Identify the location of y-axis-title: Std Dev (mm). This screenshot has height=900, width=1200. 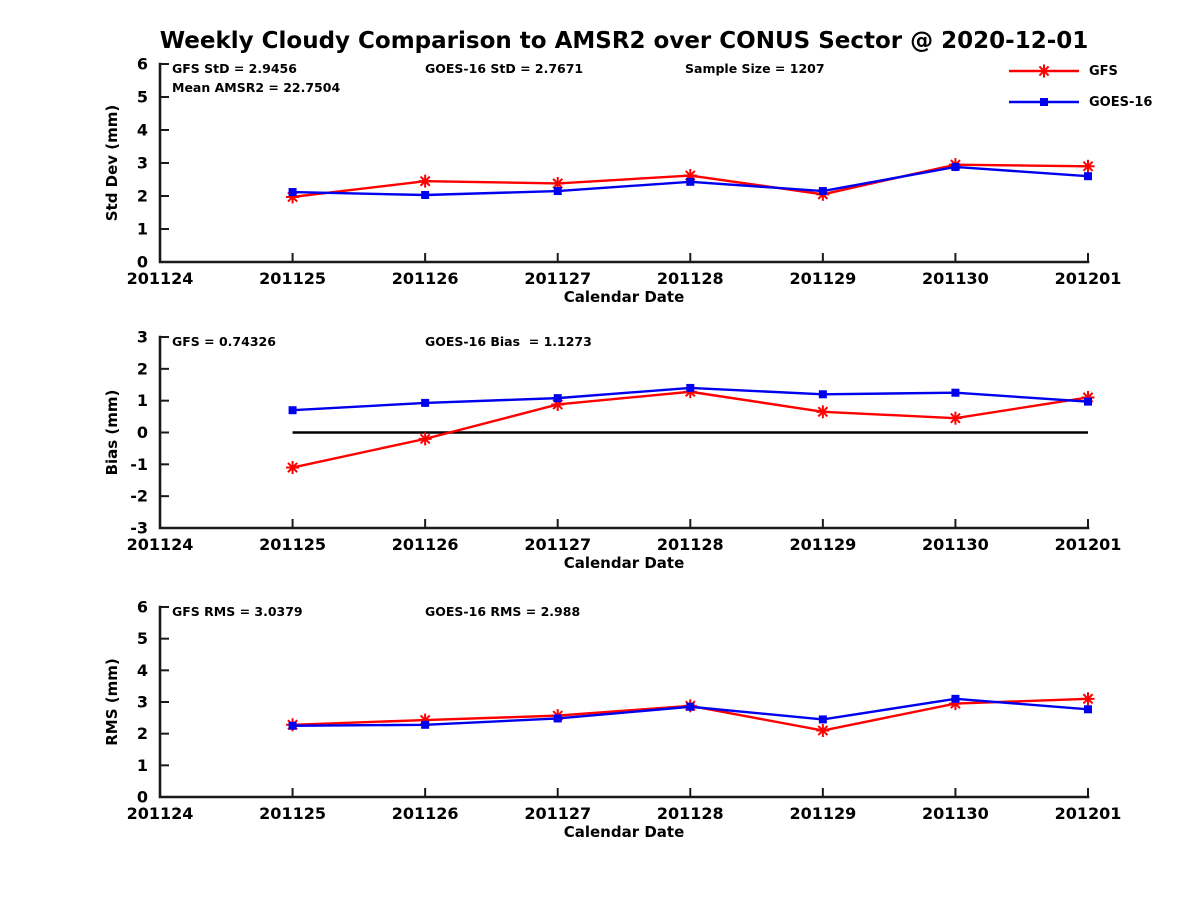
(112, 163).